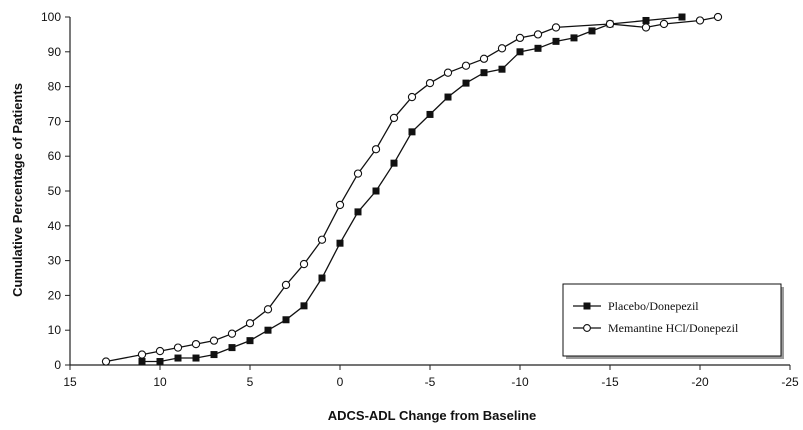  Describe the element at coordinates (17, 190) in the screenshot. I see `y-axis-label: Cumulative Percentage of Patients` at that location.